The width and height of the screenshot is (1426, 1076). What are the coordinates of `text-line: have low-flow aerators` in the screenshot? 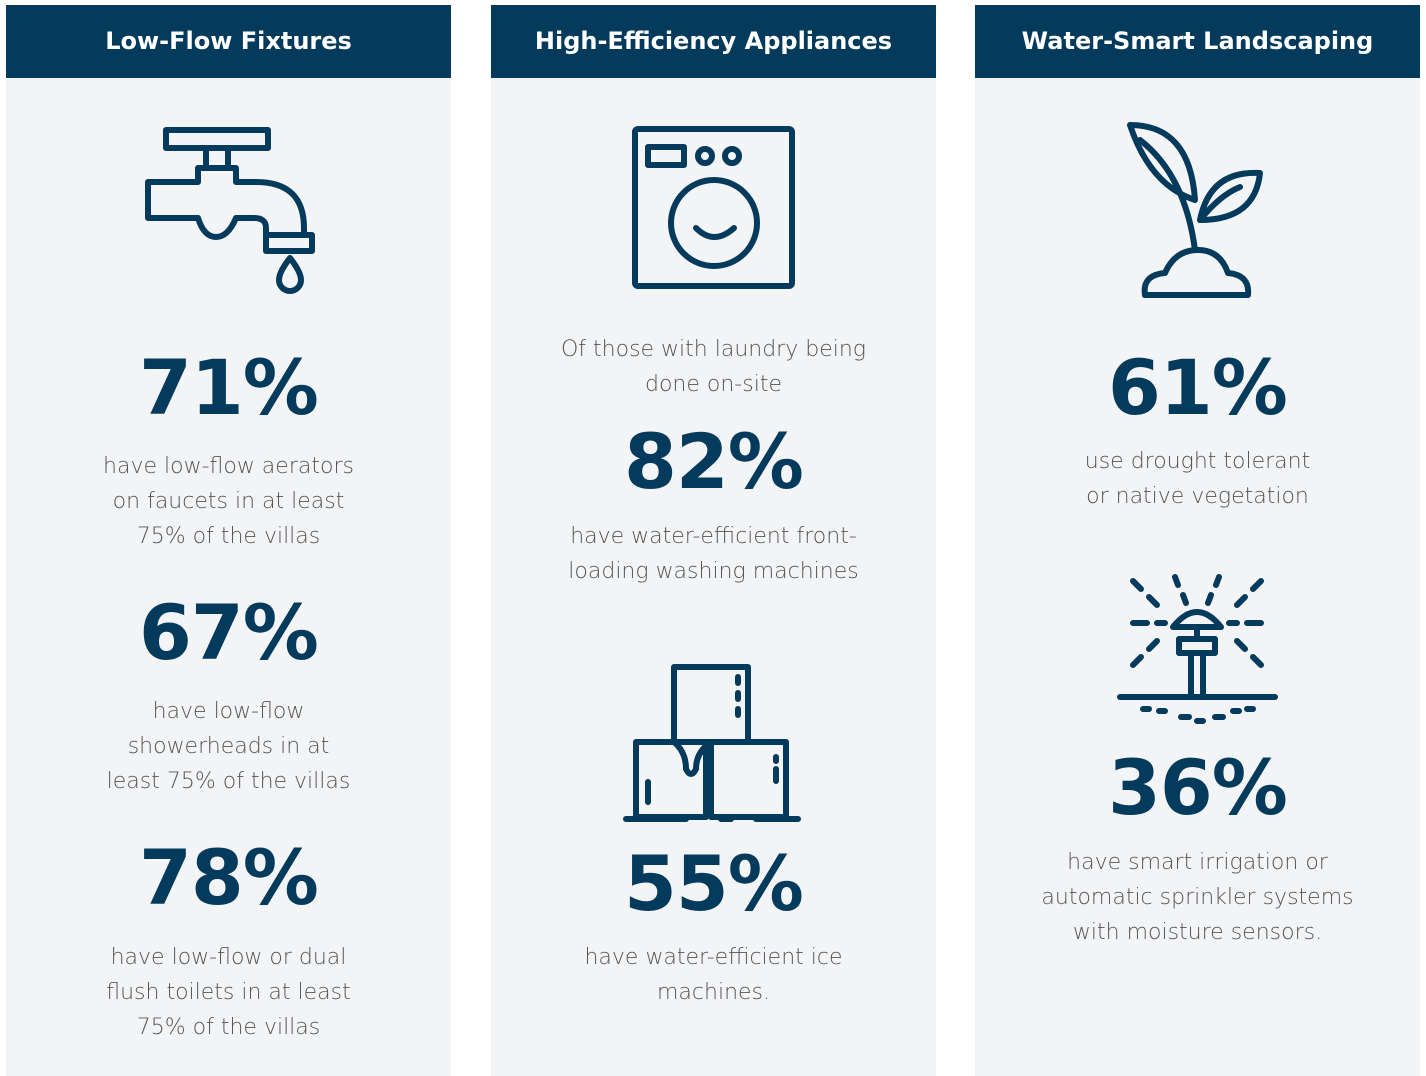 It's located at (228, 466).